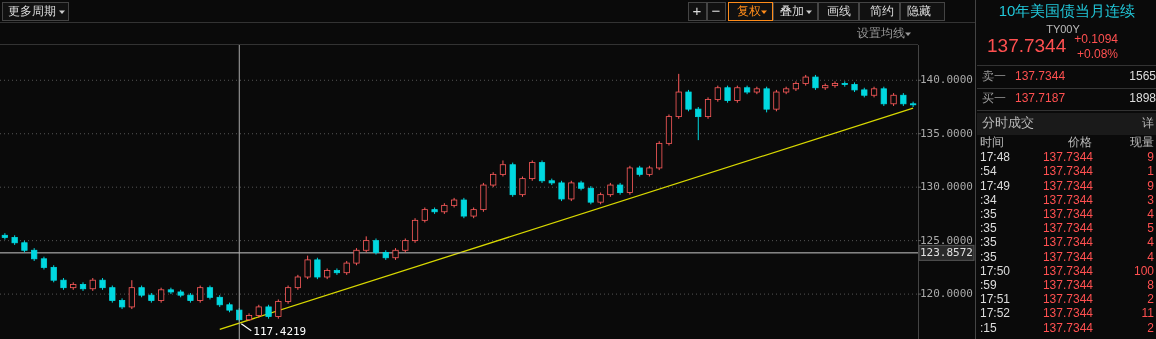  Describe the element at coordinates (989, 284) in the screenshot. I see `text: :59` at that location.